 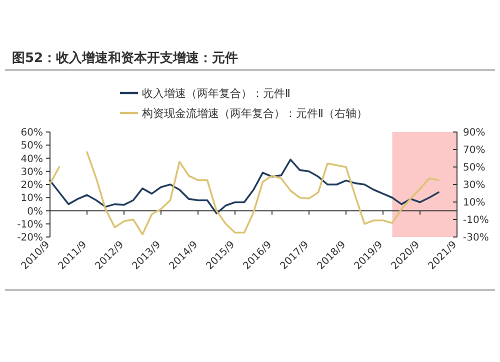 What do you see at coordinates (31, 133) in the screenshot?
I see `y-tick-label: 60%` at bounding box center [31, 133].